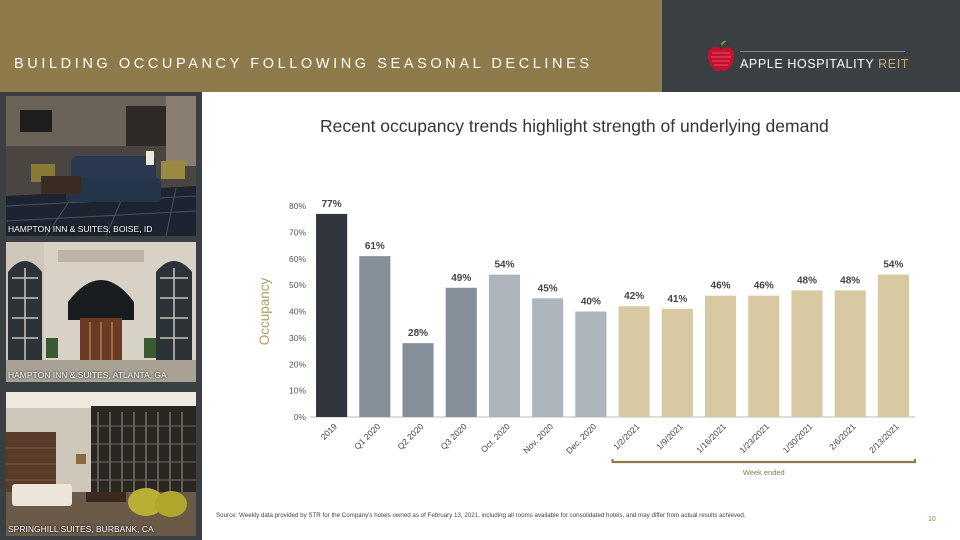  What do you see at coordinates (297, 259) in the screenshot?
I see `y-tick-label: 60%` at bounding box center [297, 259].